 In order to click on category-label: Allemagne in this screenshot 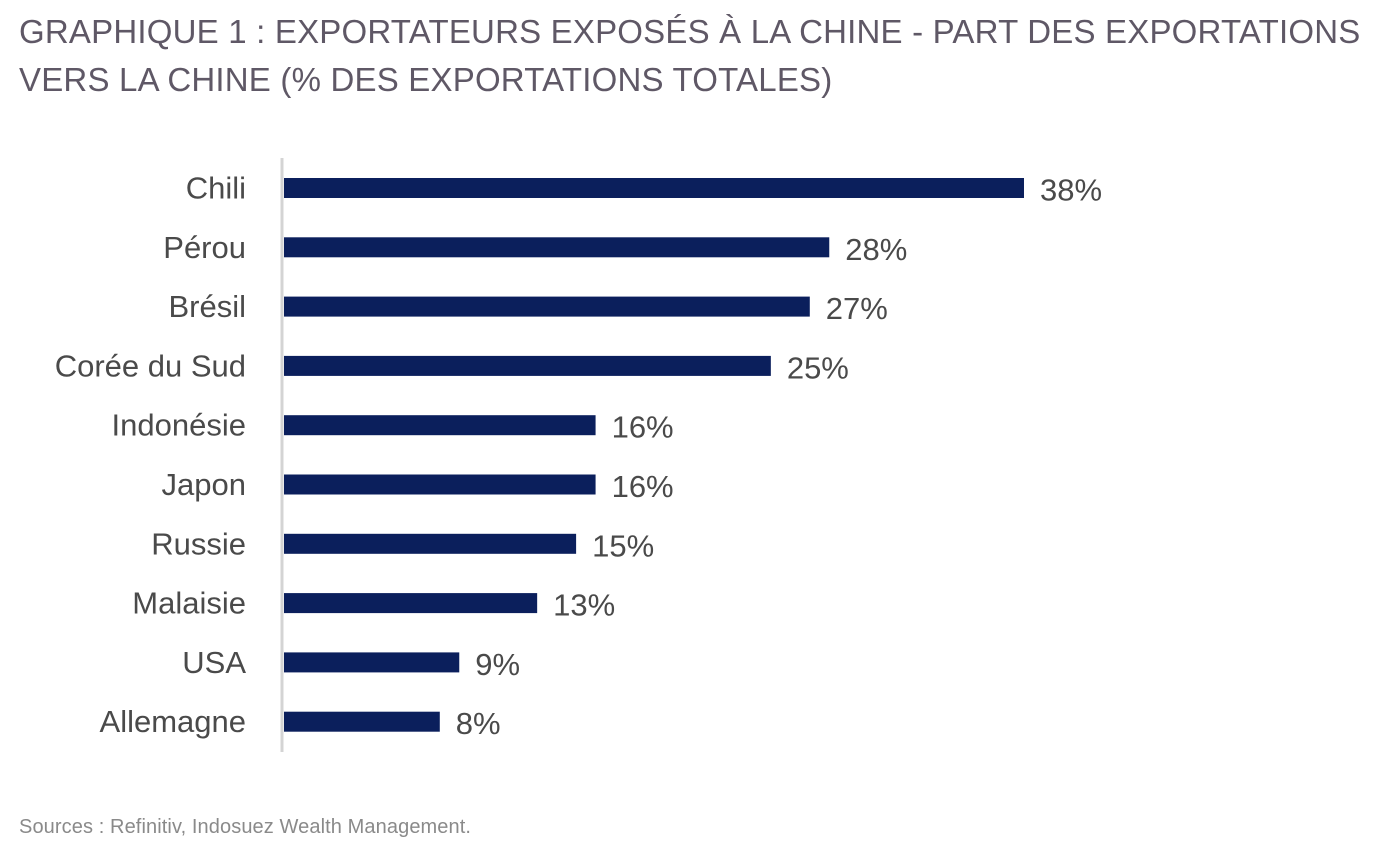, I will do `click(173, 721)`.